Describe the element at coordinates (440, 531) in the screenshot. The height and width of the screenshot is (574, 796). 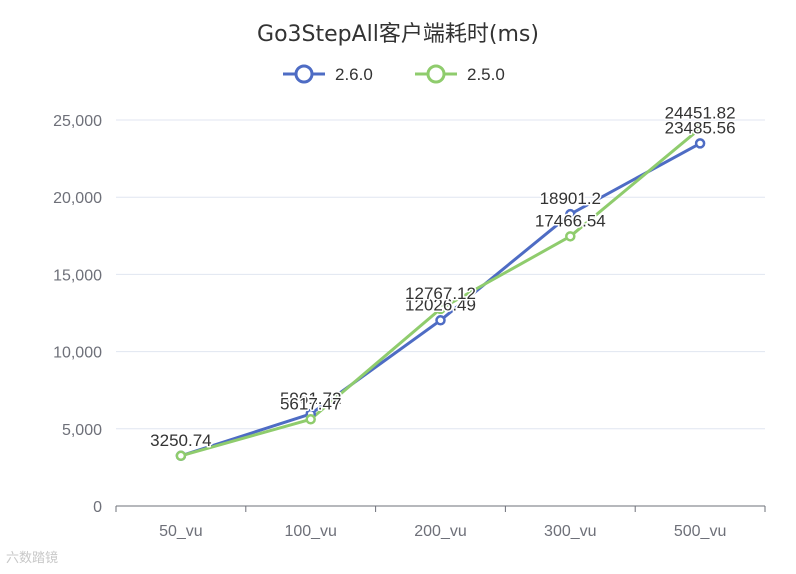
I see `x-tick-label: 200_vu` at that location.